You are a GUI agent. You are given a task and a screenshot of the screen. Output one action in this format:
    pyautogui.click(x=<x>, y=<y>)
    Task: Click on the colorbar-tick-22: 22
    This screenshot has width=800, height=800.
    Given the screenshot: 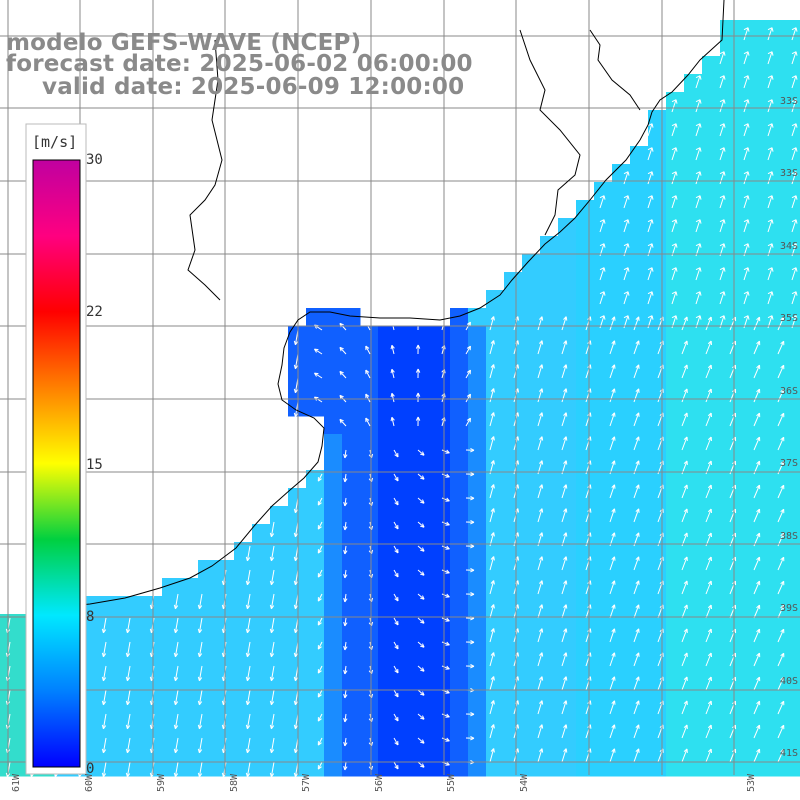 What is the action you would take?
    pyautogui.click(x=94, y=312)
    